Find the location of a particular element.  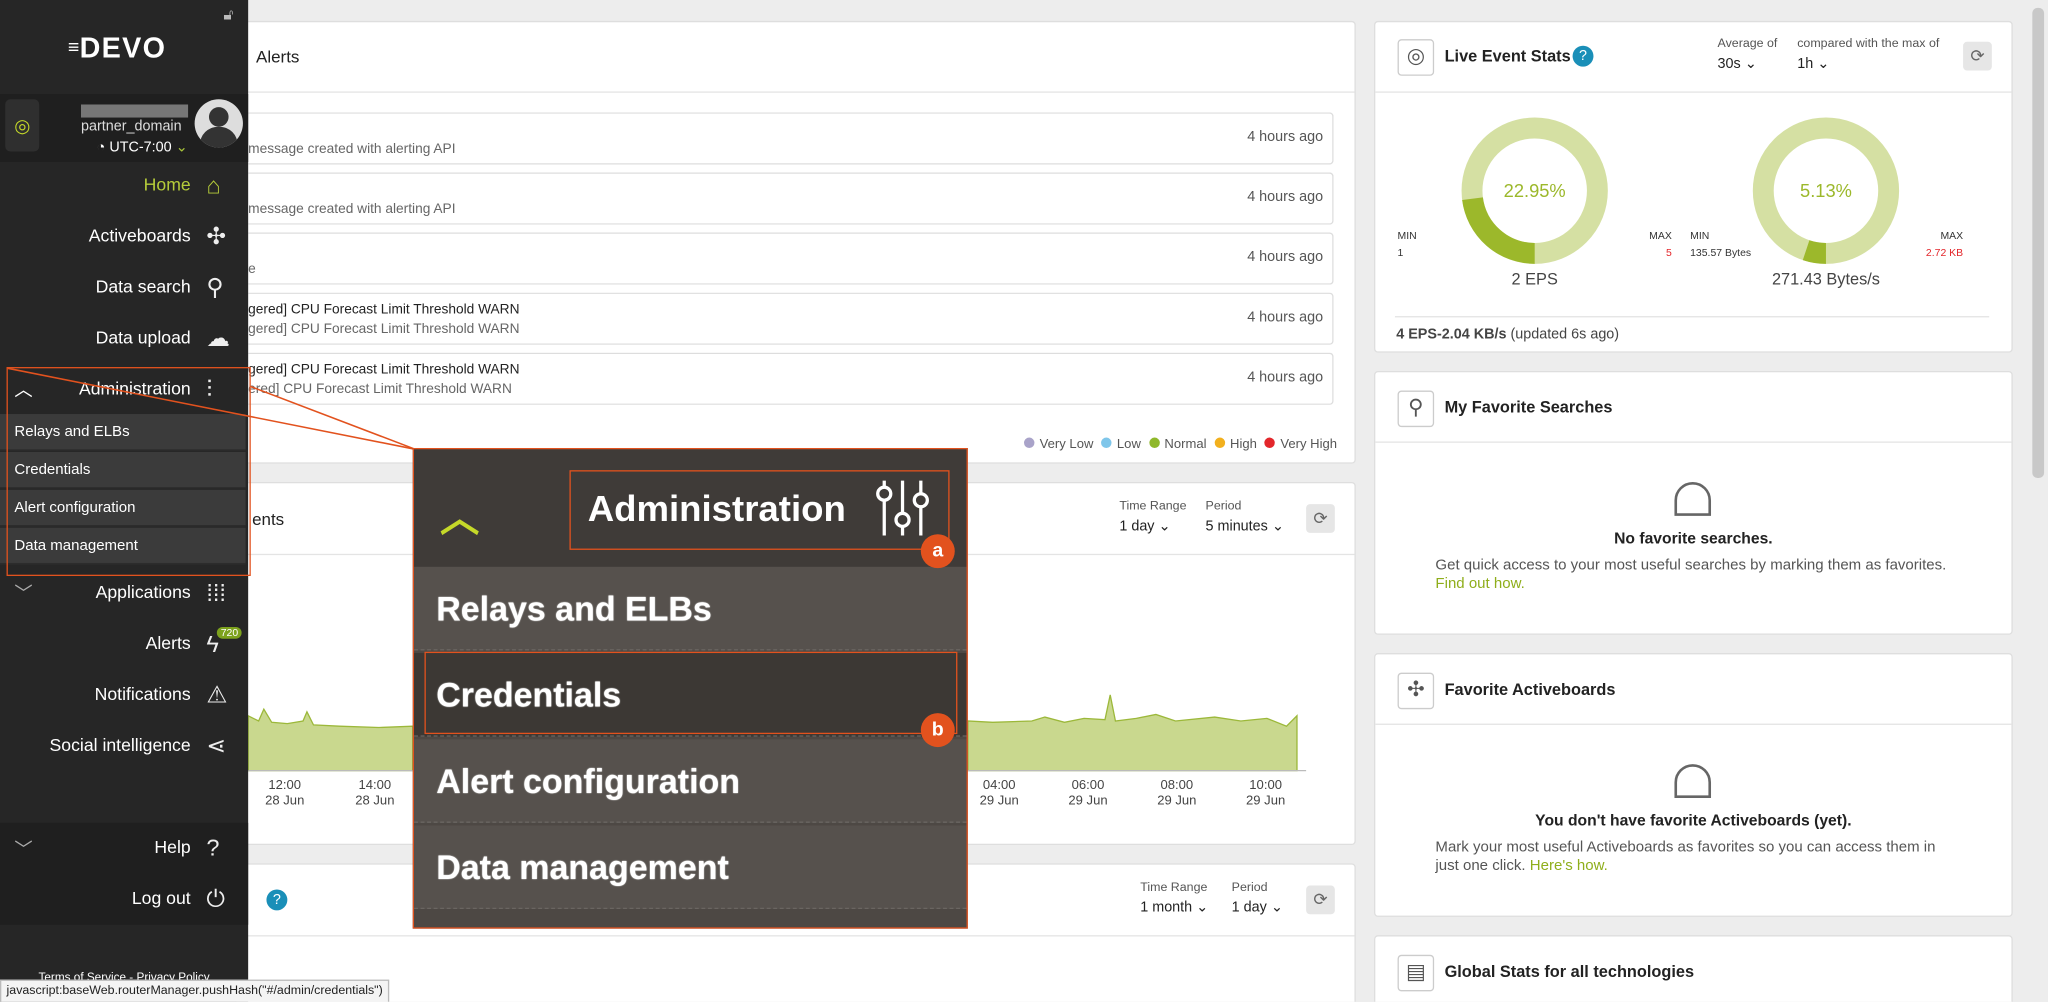

empty-title: No favorite searches. is located at coordinates (1693, 538).